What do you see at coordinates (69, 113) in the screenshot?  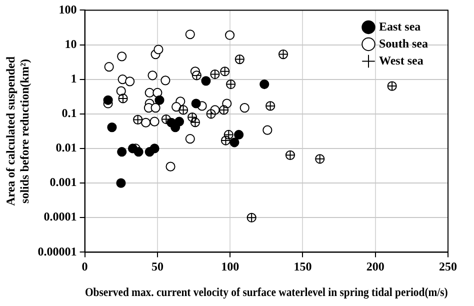 I see `y-tick-label: 0.1` at bounding box center [69, 113].